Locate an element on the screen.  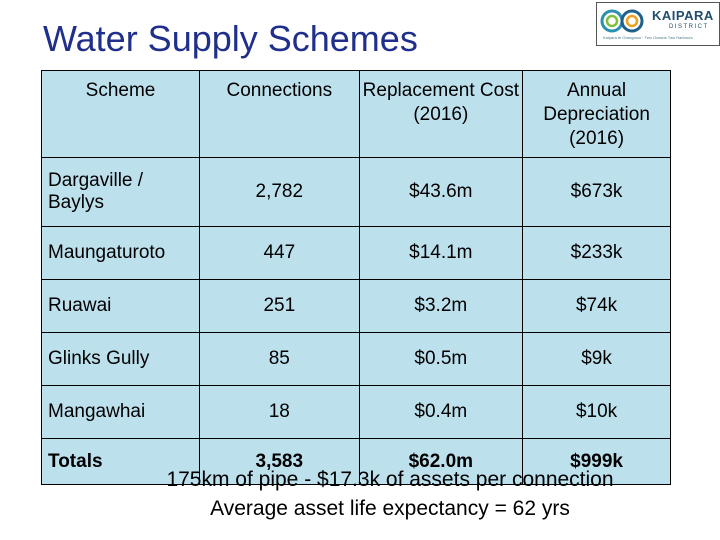
scheme-name: Dargaville / Baylys is located at coordinates (120, 192).